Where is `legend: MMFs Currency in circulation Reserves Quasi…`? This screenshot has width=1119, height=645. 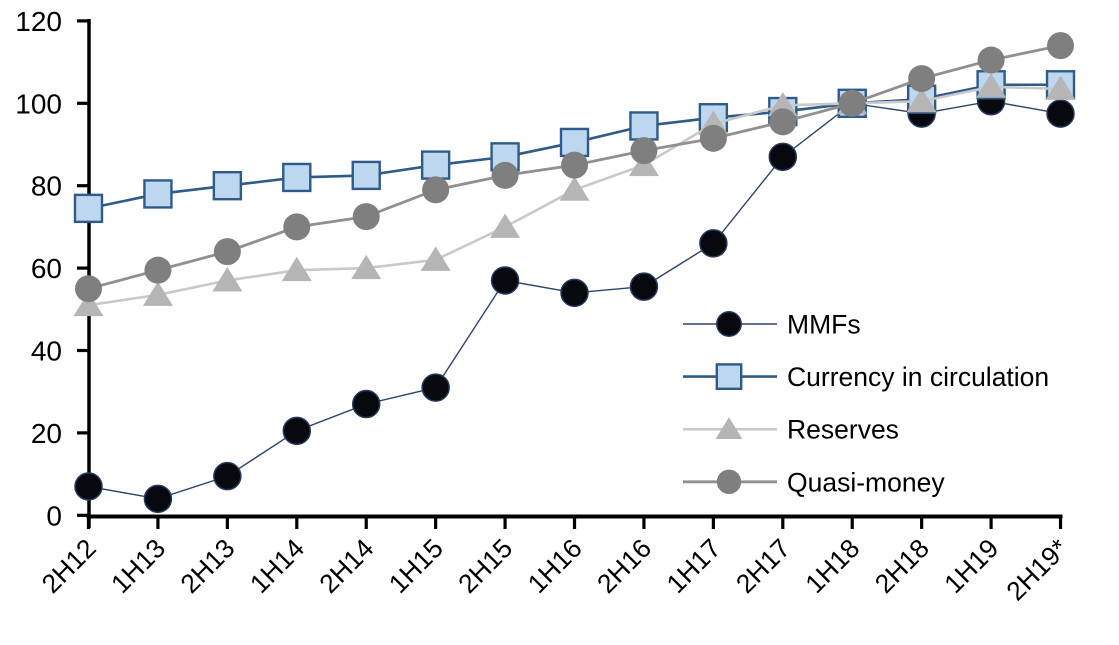 legend: MMFs Currency in circulation Reserves Quasi… is located at coordinates (866, 403).